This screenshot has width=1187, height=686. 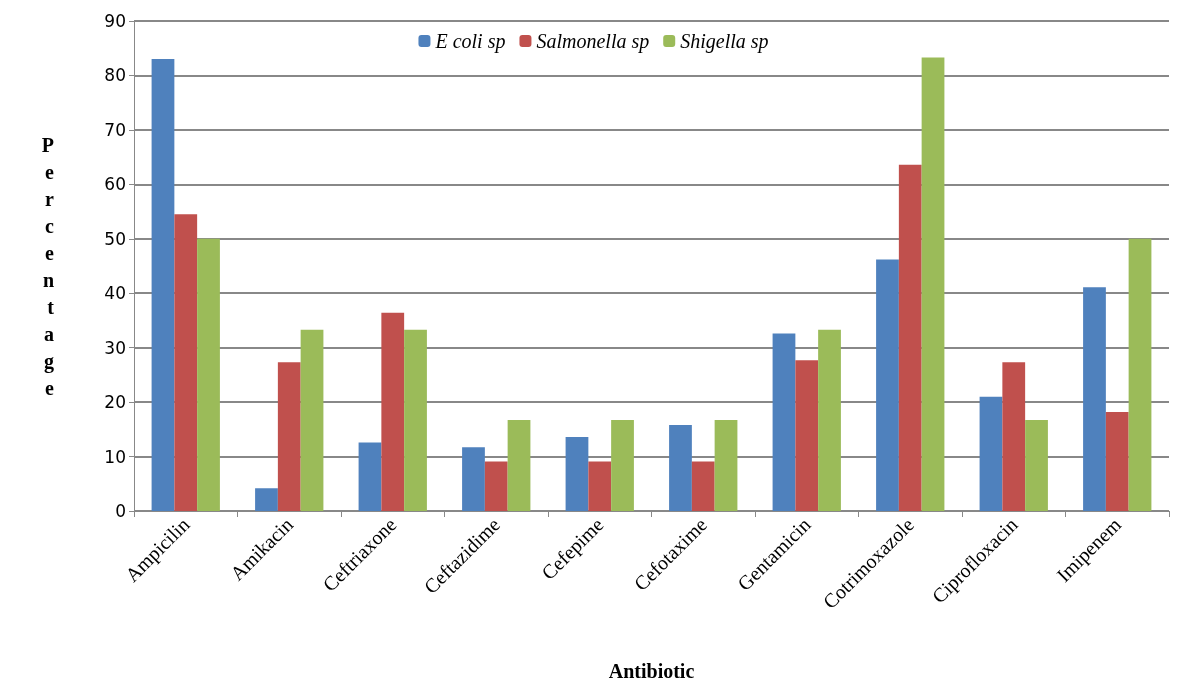 What do you see at coordinates (115, 402) in the screenshot?
I see `y-tick-label: 20` at bounding box center [115, 402].